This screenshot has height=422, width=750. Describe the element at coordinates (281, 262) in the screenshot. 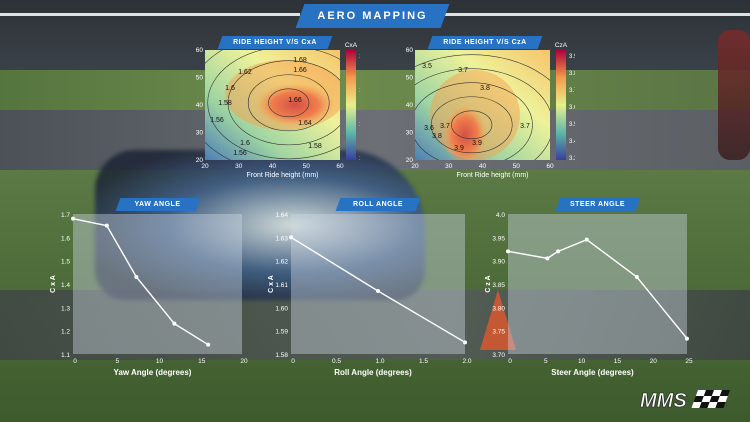

I see `y-tick-label: 1.62` at that location.